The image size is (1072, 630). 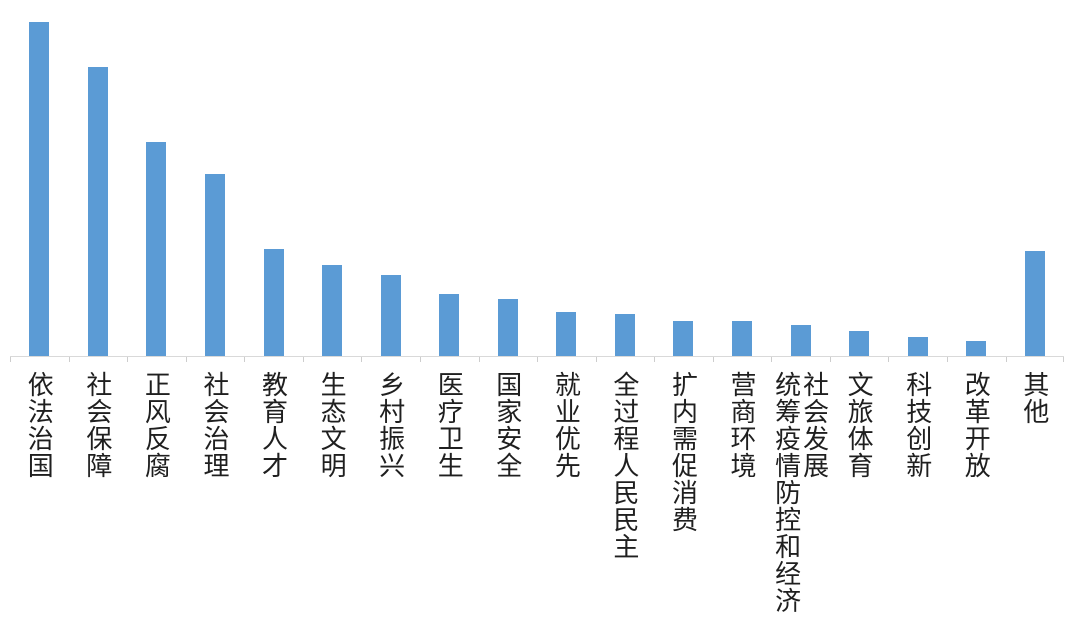 What do you see at coordinates (859, 425) in the screenshot?
I see `category-label: 文旅体育` at bounding box center [859, 425].